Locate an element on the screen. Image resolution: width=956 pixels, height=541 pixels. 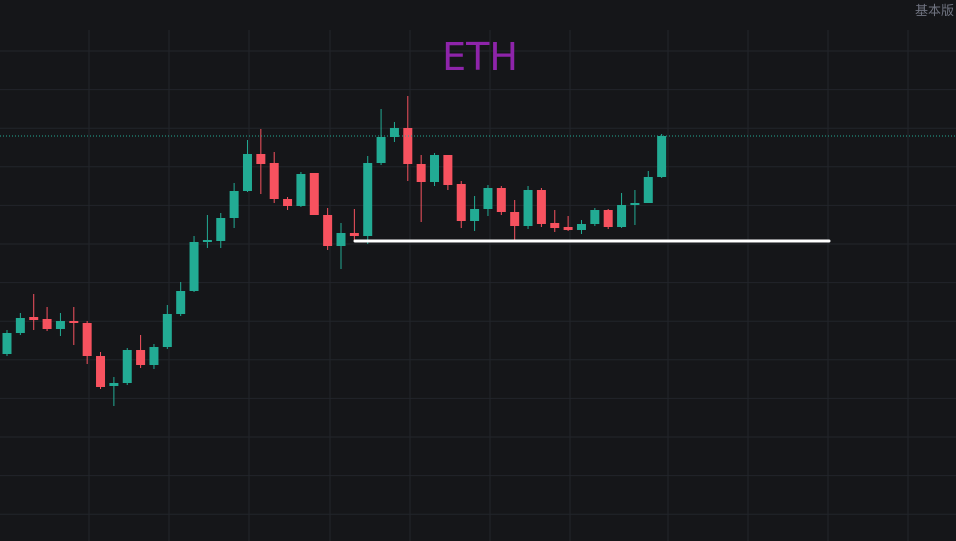
edition-label: 基本版 is located at coordinates (934, 11).